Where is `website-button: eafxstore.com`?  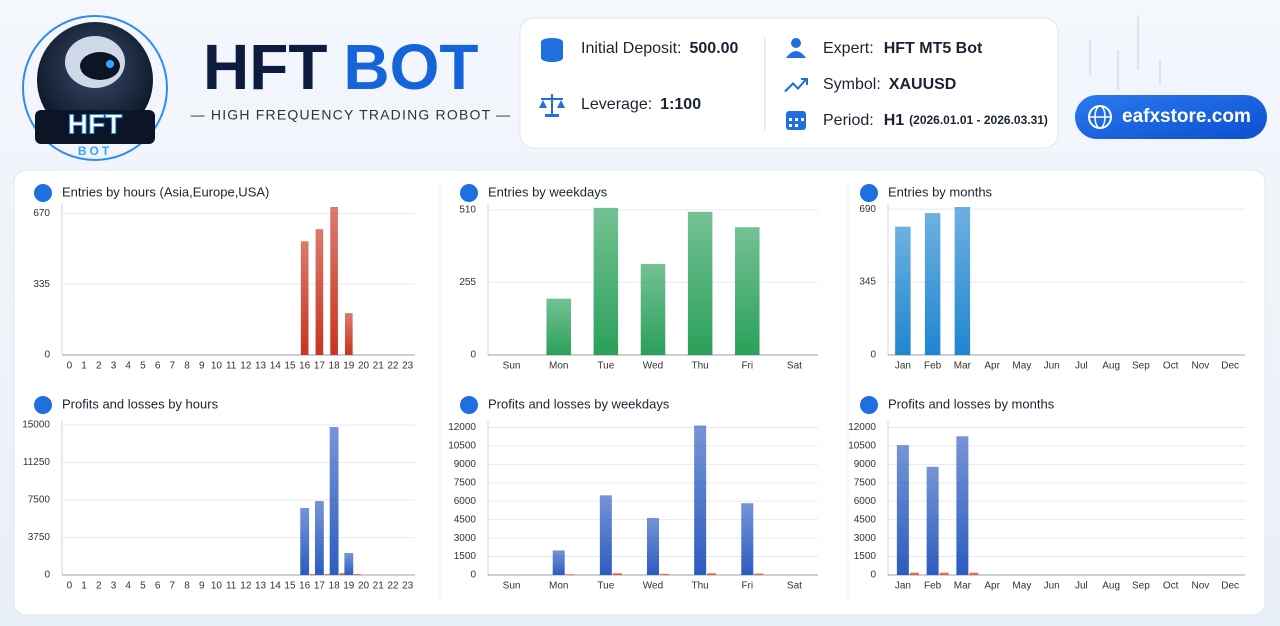 website-button: eafxstore.com is located at coordinates (1171, 117).